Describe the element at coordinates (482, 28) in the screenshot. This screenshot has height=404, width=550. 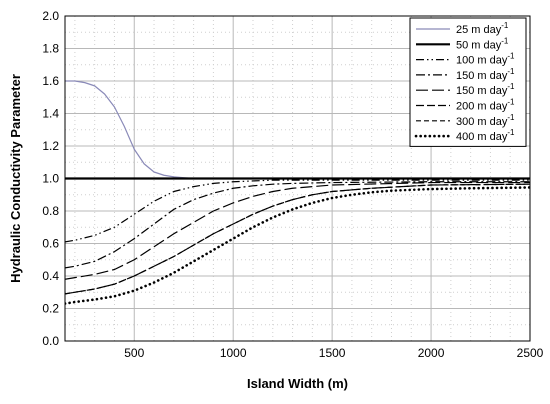
I see `legend-entry: 25 m day-1` at that location.